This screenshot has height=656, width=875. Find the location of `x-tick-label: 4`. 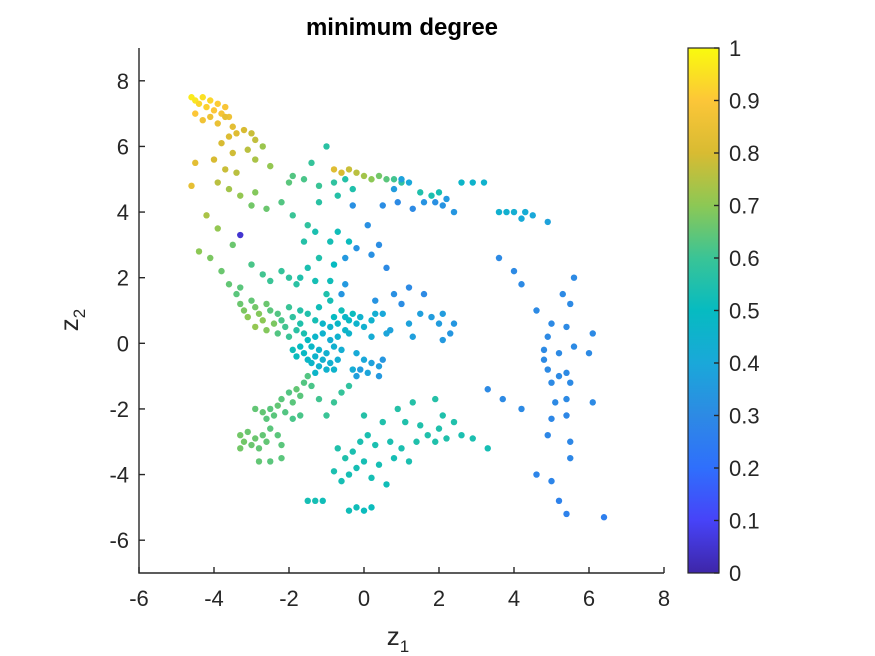

x-tick-label: 4 is located at coordinates (514, 598).